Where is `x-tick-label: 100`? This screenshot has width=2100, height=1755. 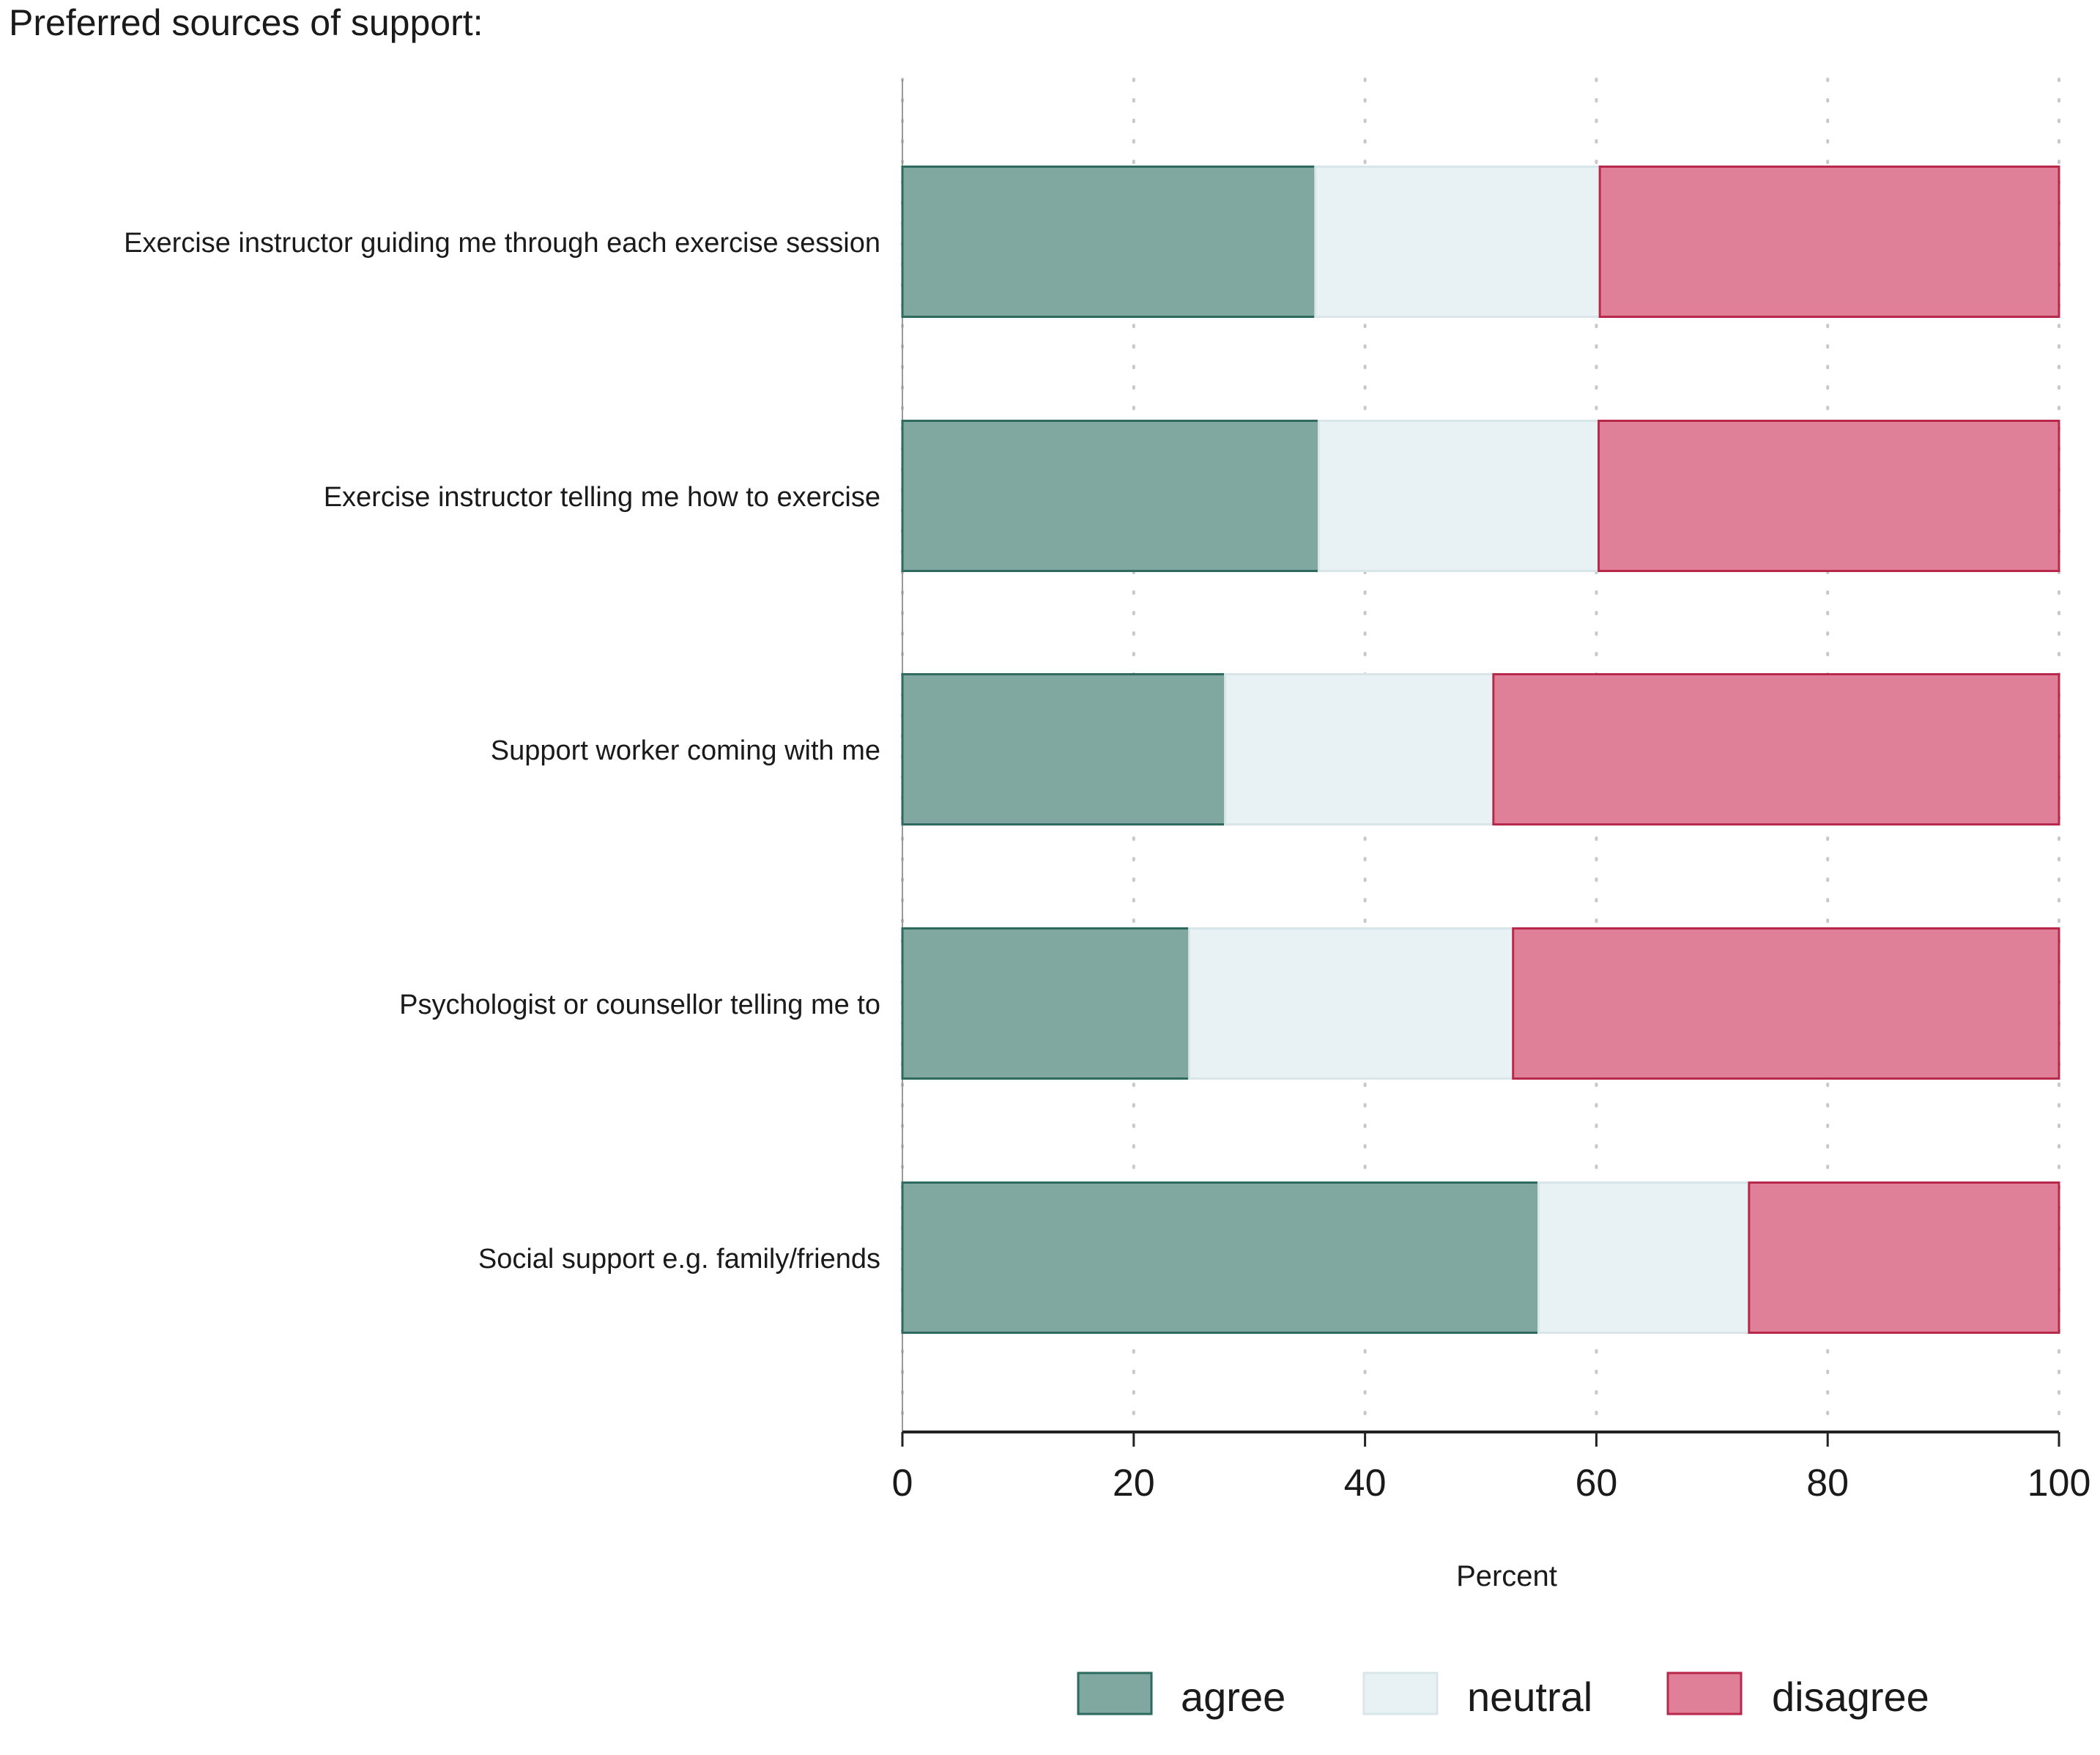
x-tick-label: 100 is located at coordinates (2059, 1483).